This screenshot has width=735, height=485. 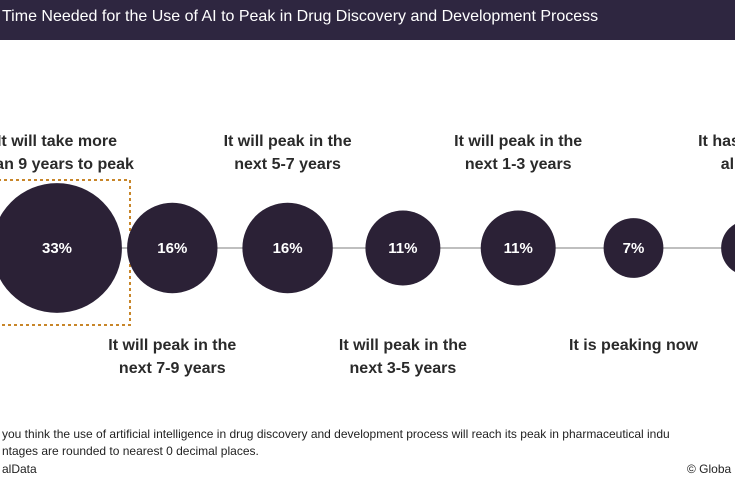 I want to click on credit: © Globa, so click(x=709, y=469).